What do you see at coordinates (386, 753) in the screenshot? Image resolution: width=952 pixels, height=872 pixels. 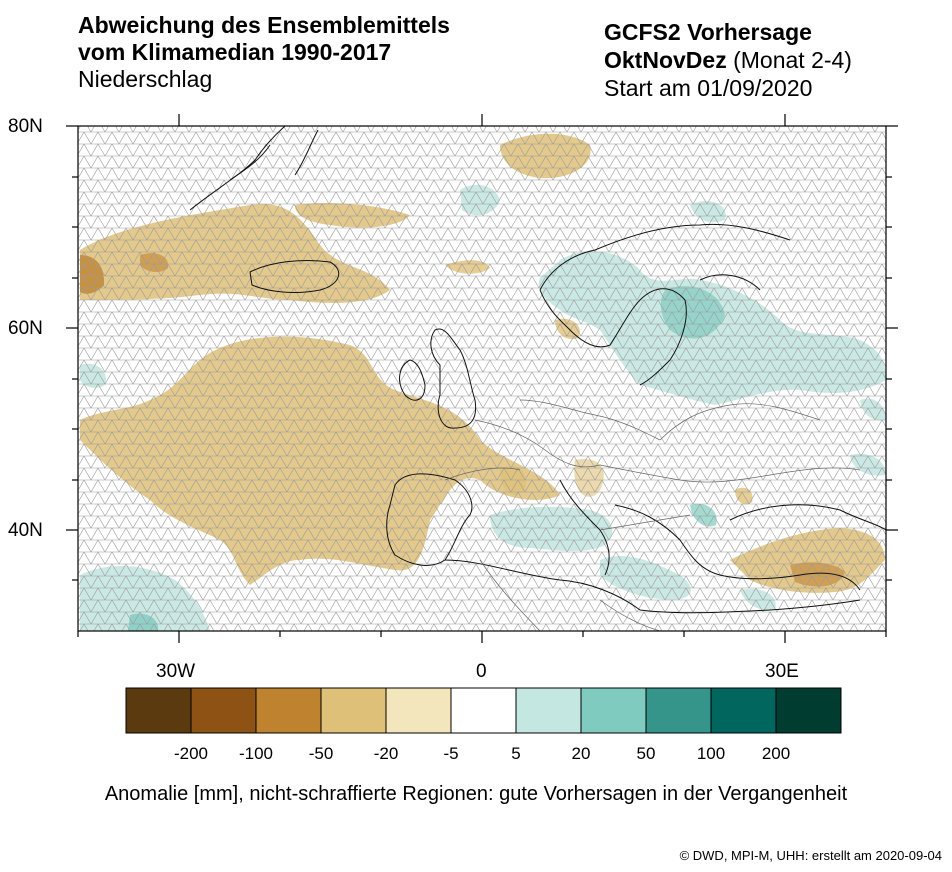 I see `color-bar-label: -20` at bounding box center [386, 753].